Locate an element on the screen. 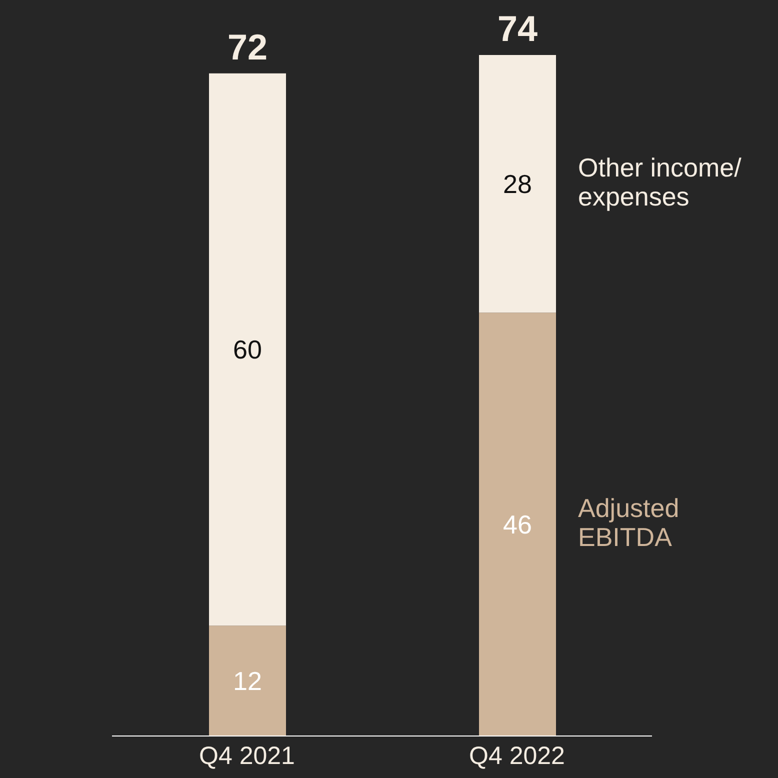 The height and width of the screenshot is (778, 778). series-label: Other income/ expenses is located at coordinates (660, 182).